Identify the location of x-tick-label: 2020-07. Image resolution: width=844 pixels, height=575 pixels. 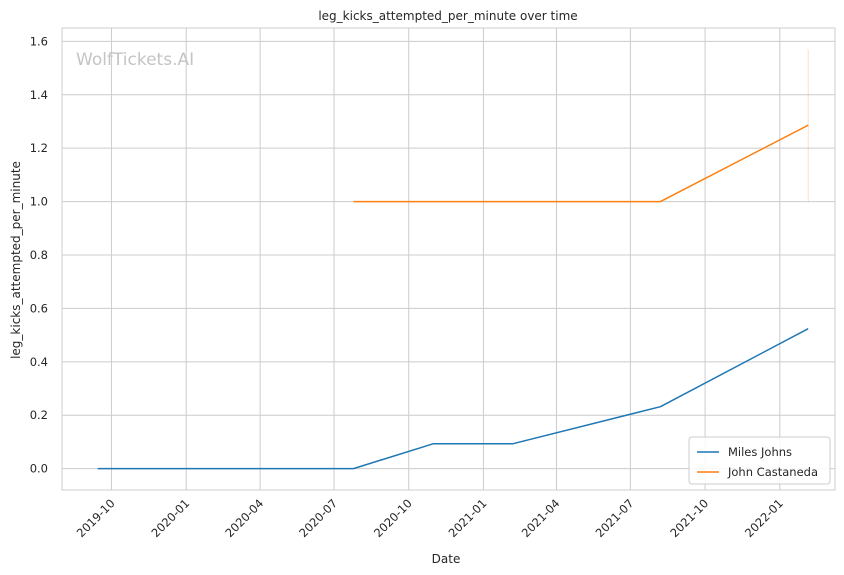
(318, 518).